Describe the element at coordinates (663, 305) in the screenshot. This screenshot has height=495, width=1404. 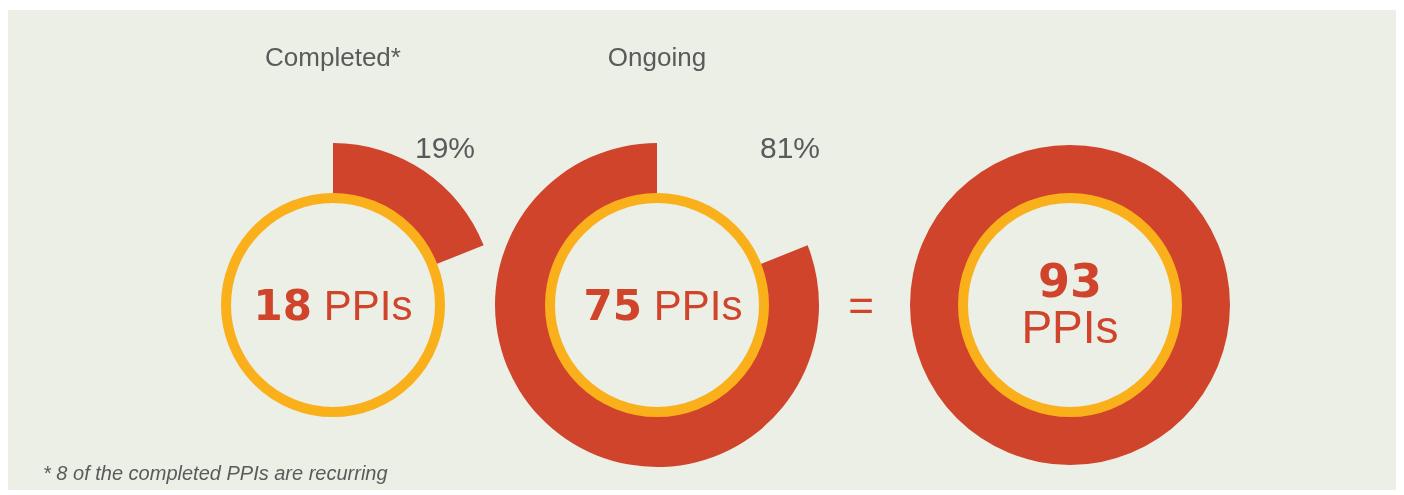
I see `text: 75 PPIs` at that location.